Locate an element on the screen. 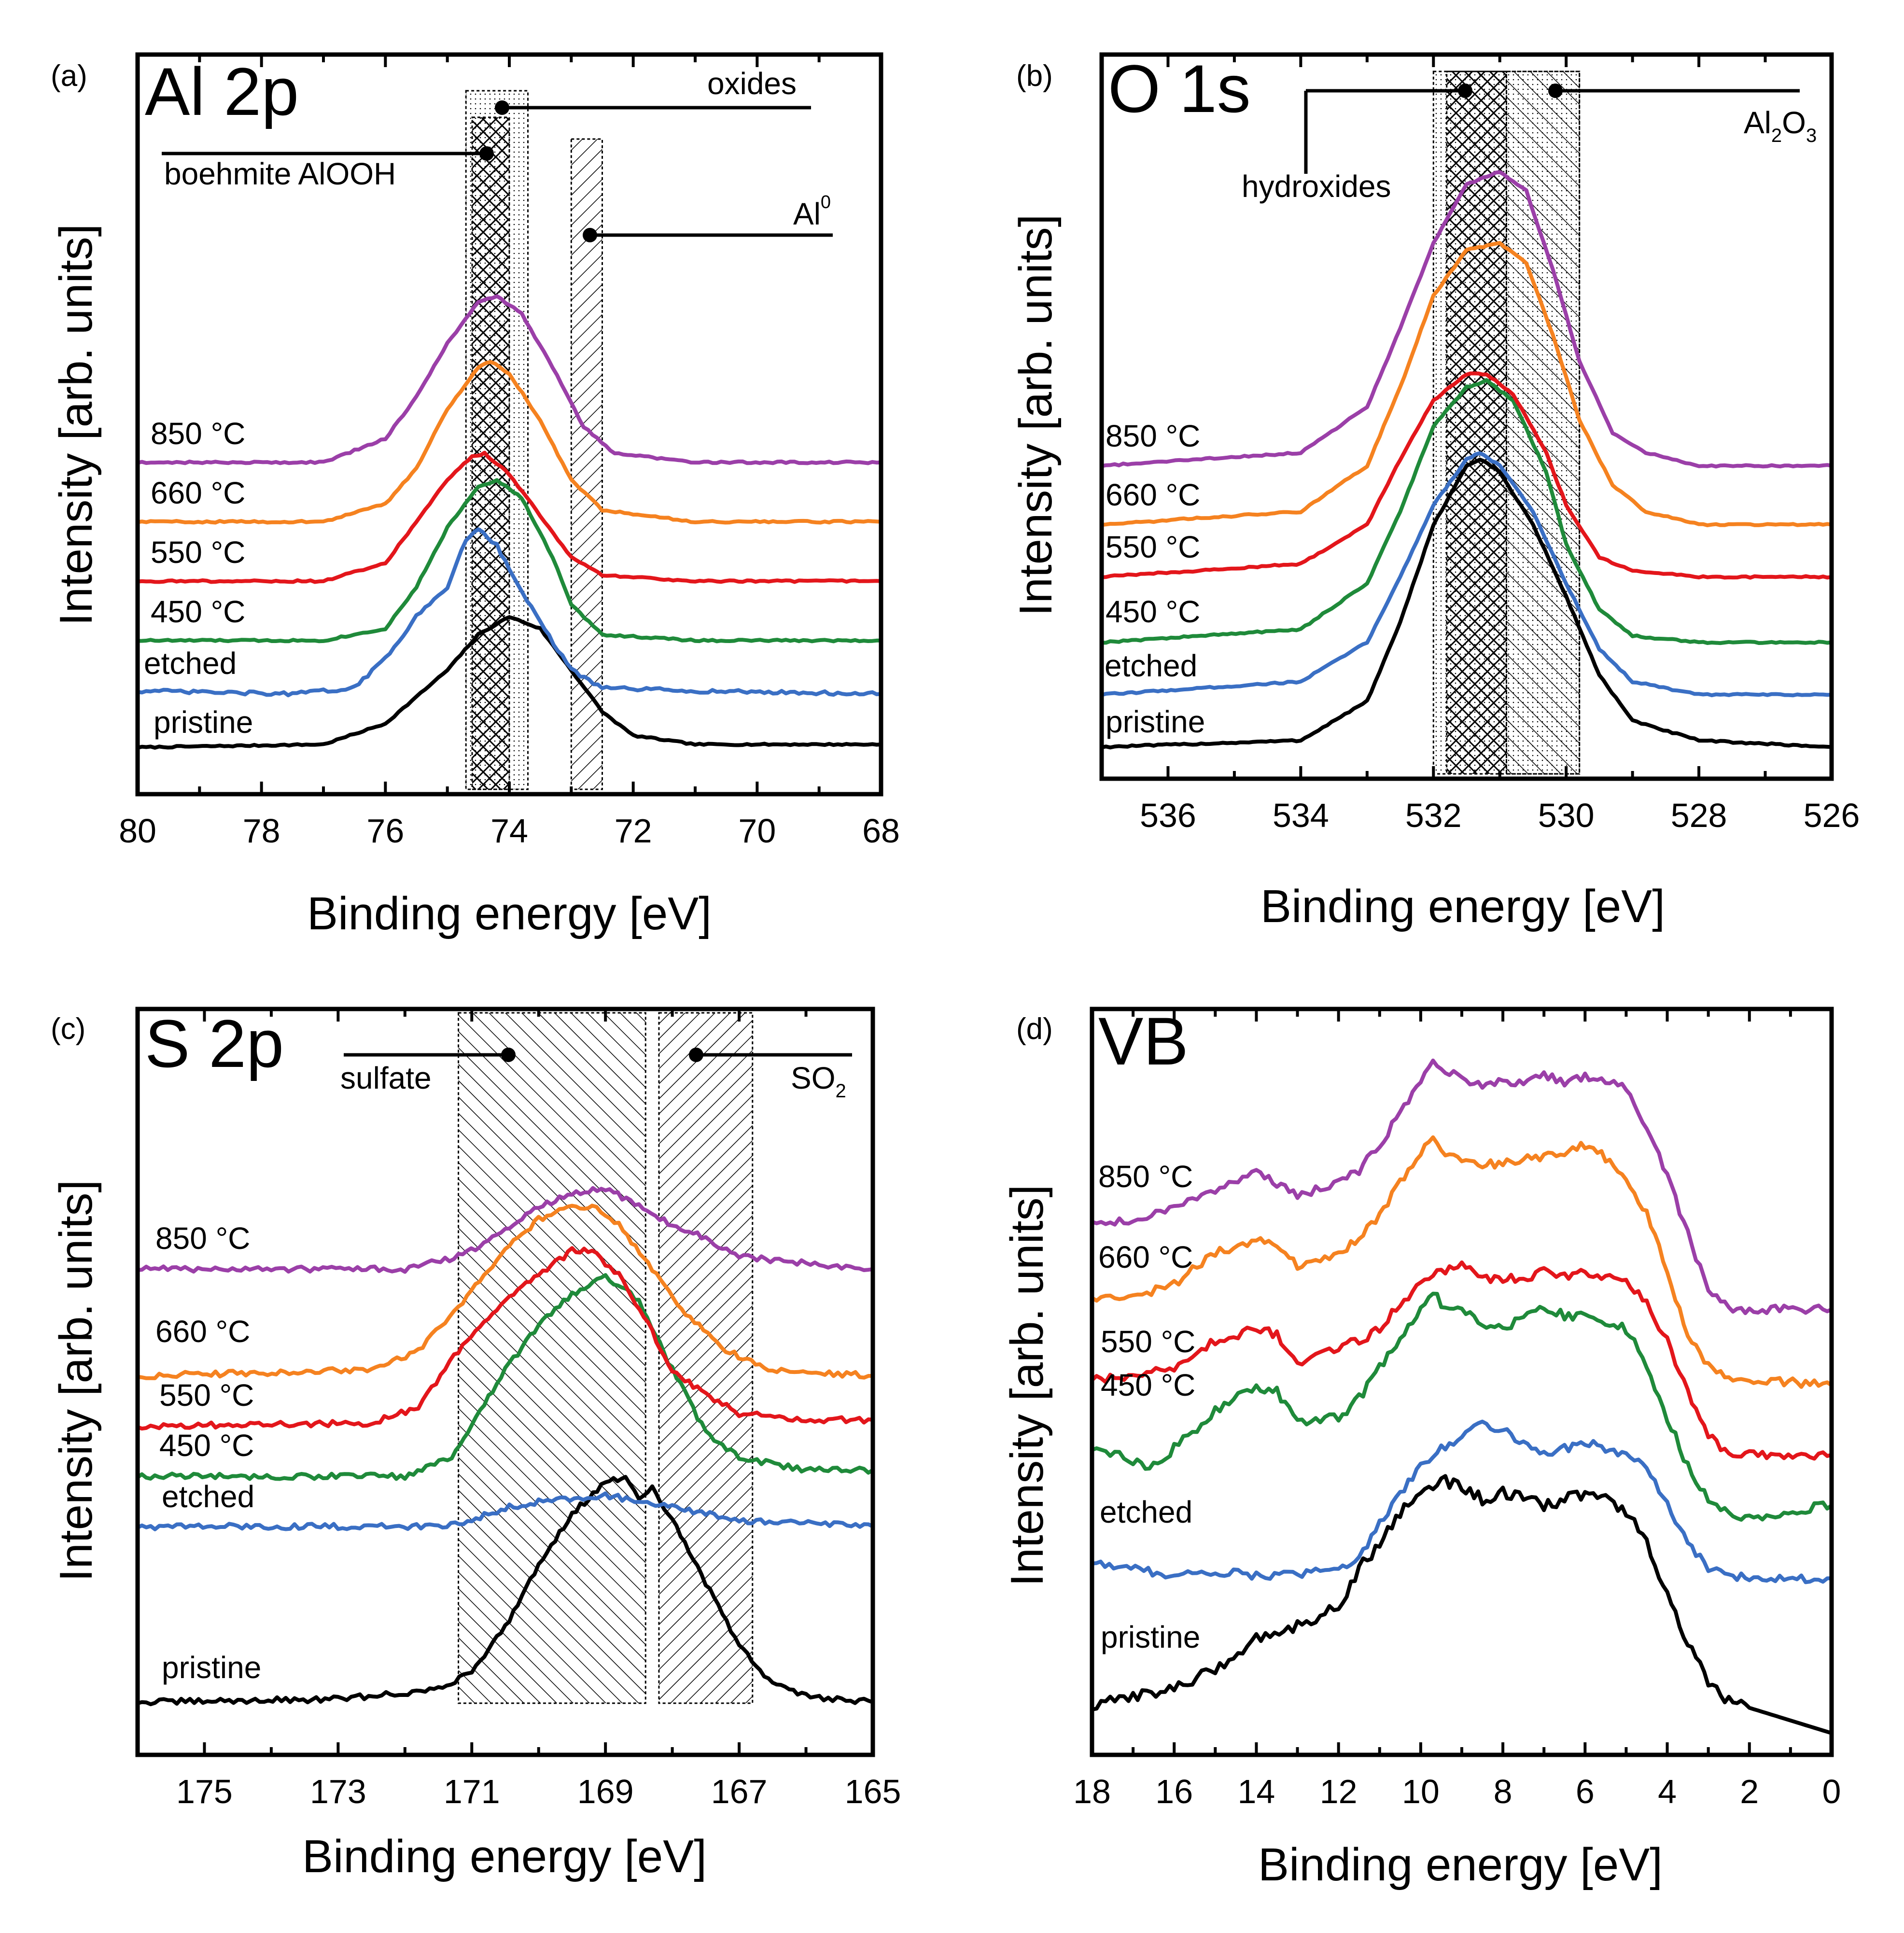  panel-a-ylabel: Intensity [arb. units] is located at coordinates (76, 425).